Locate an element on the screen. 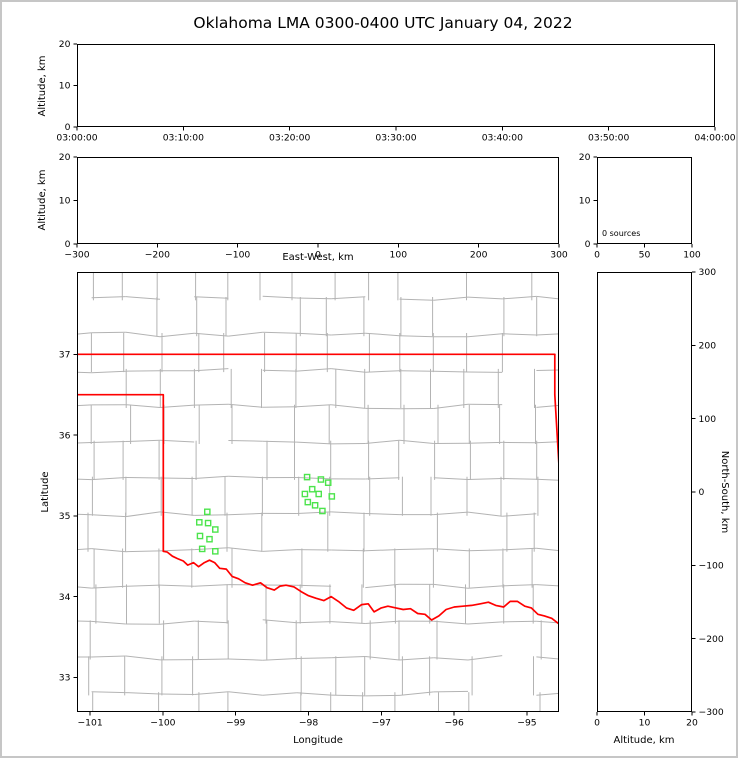 The image size is (738, 758). x-tick-label: −200 is located at coordinates (157, 255).